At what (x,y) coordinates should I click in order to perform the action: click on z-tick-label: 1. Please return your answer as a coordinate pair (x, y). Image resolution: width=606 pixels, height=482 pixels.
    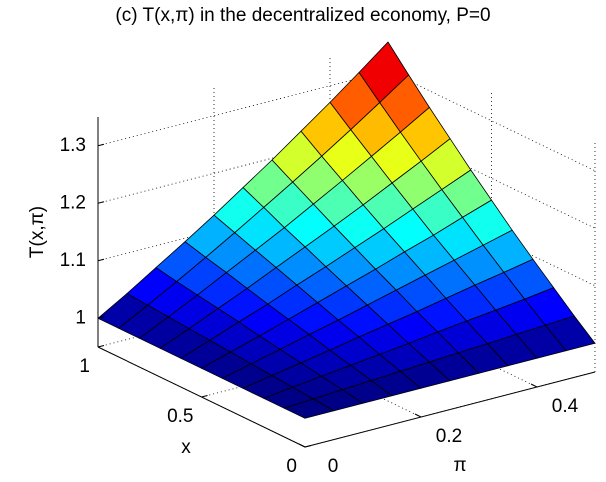
    Looking at the image, I should click on (80, 317).